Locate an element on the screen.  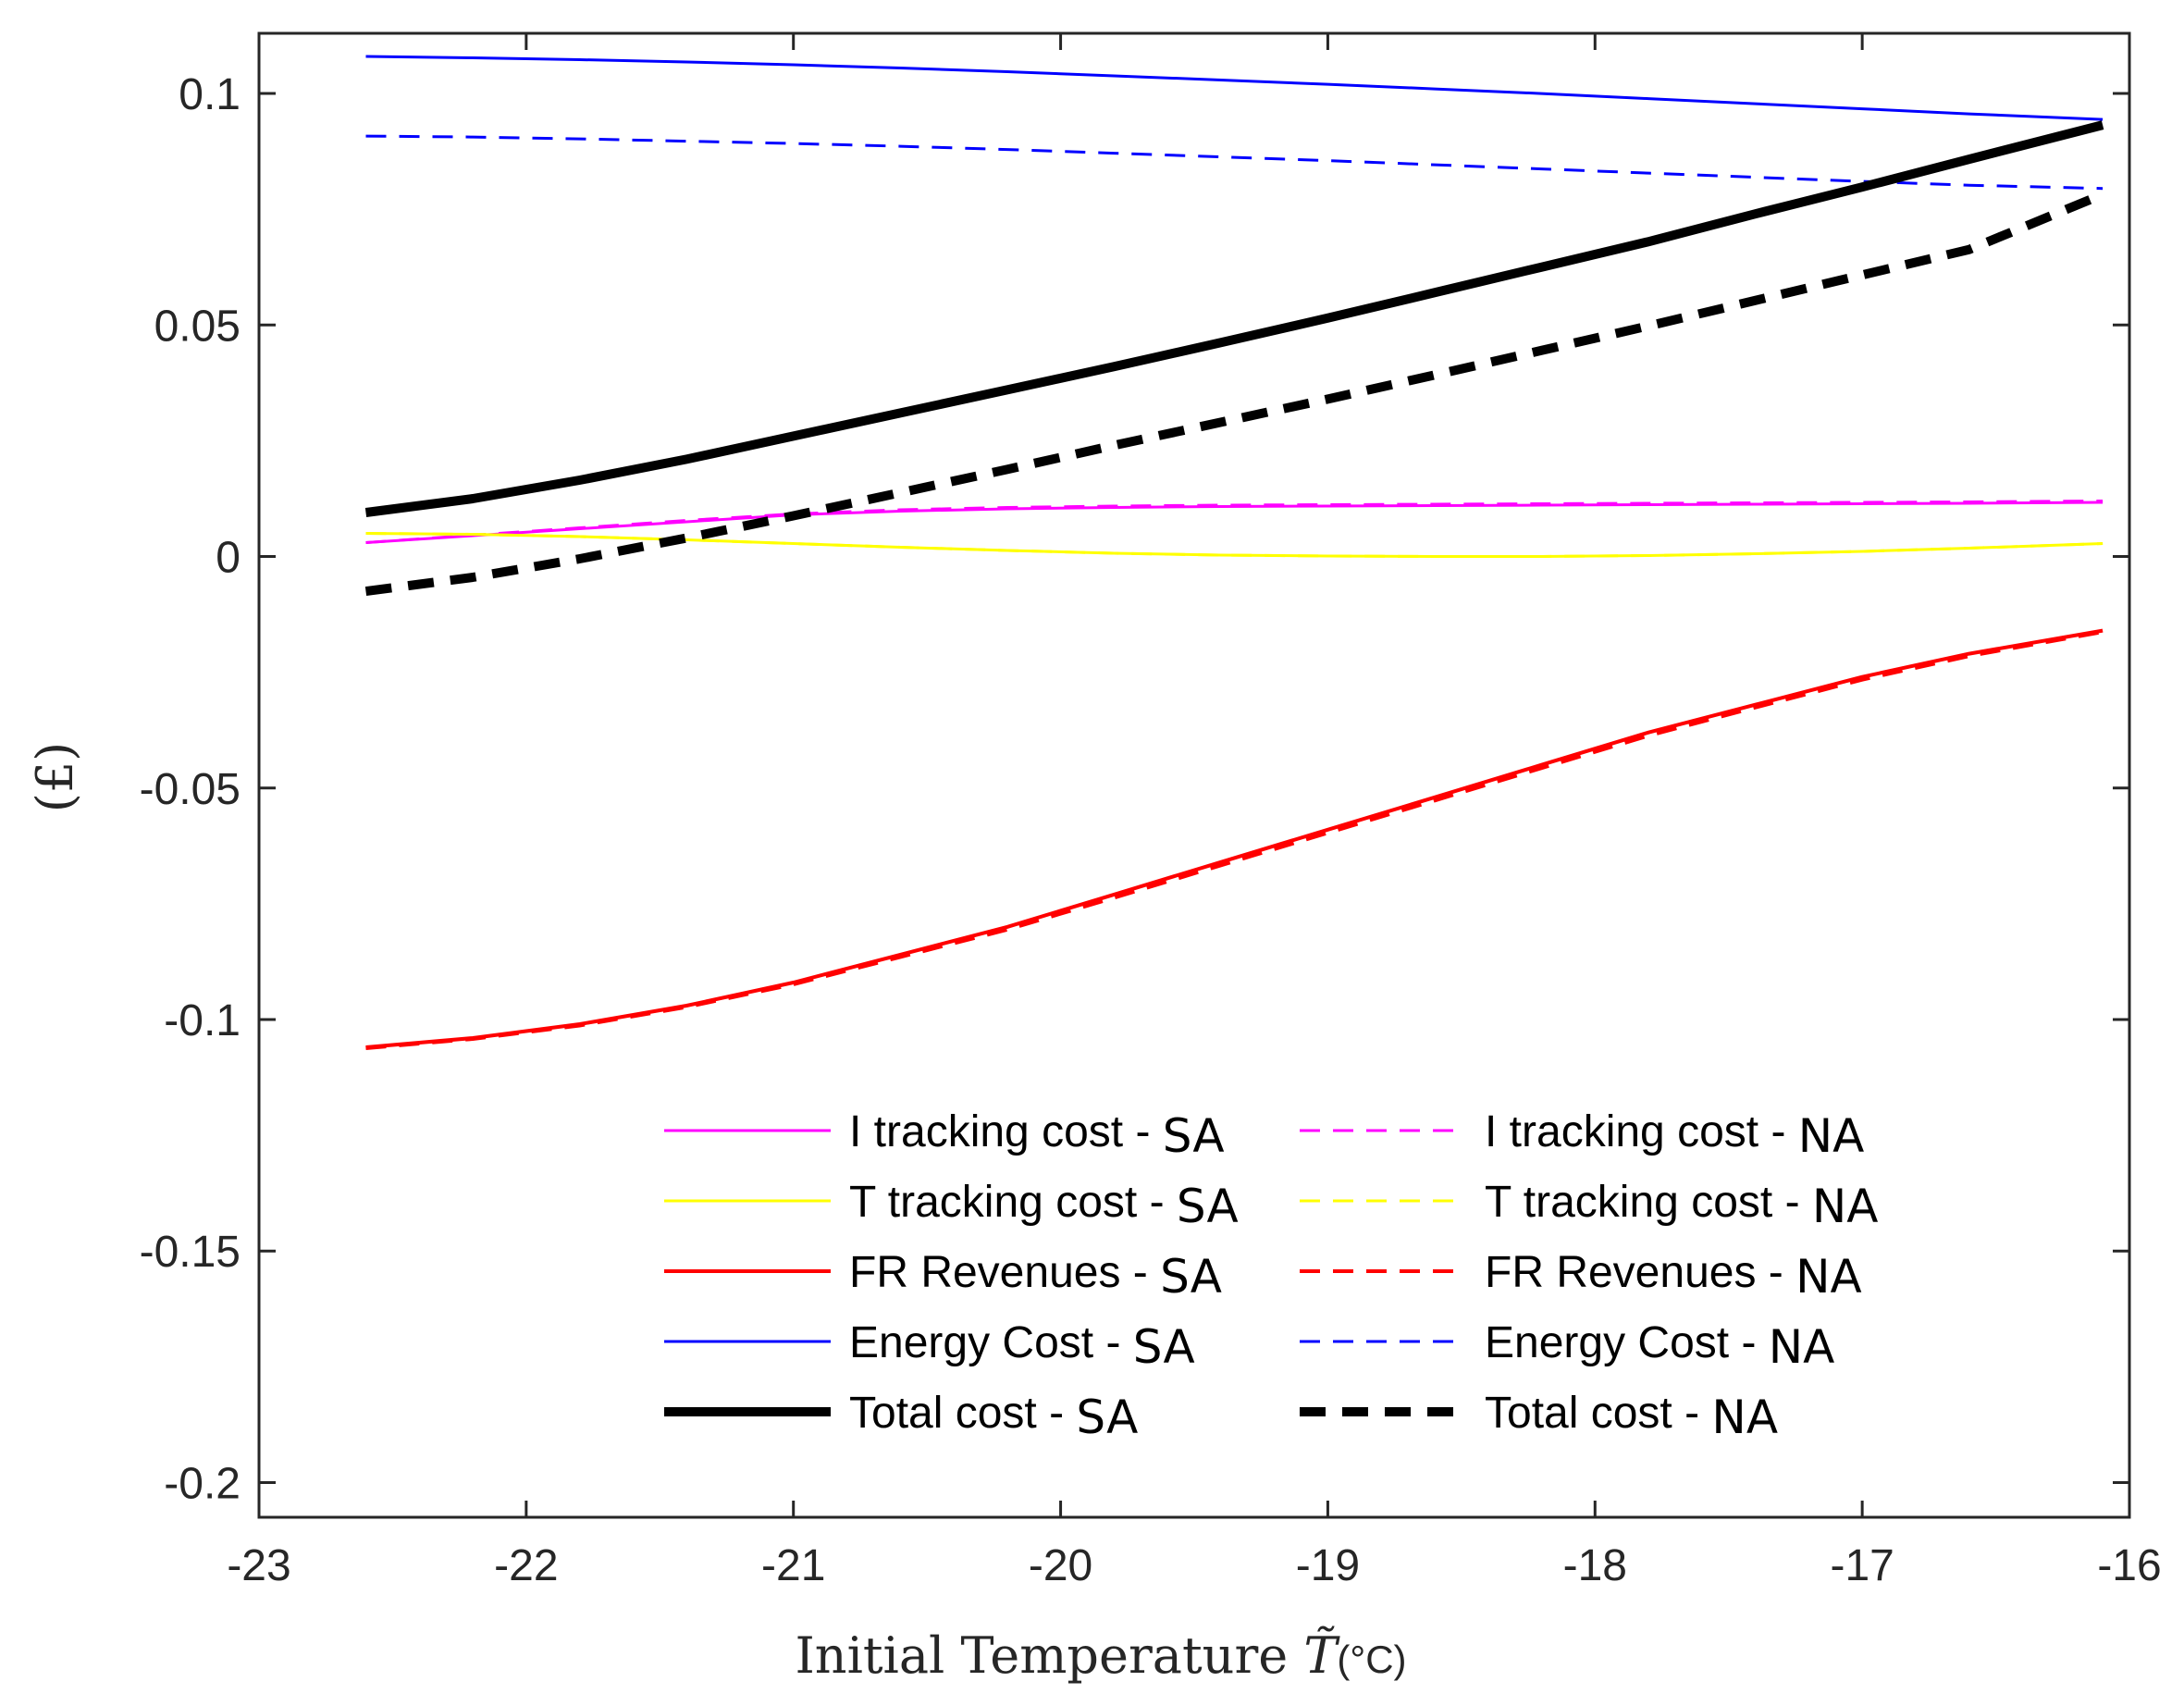
x-axis-label-unit: (°C) is located at coordinates (1371, 1659).